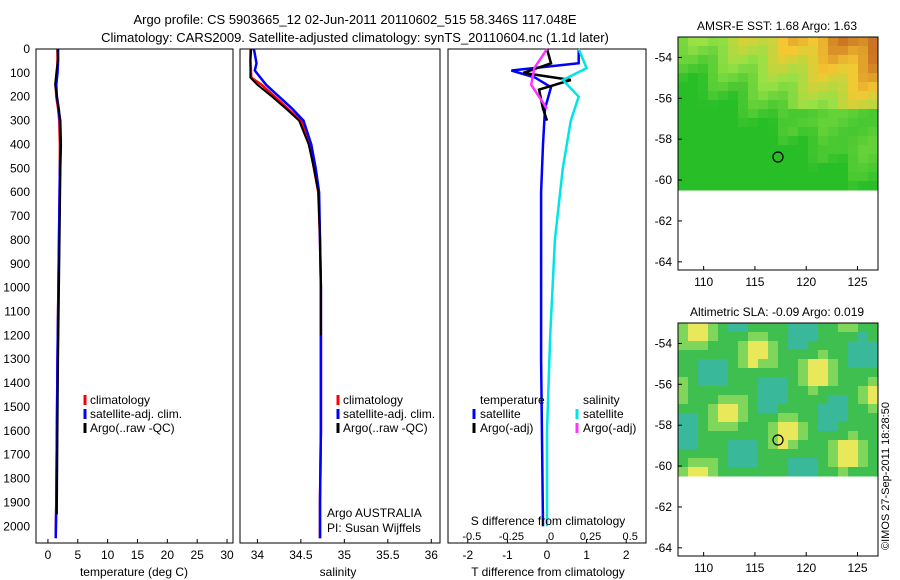 The height and width of the screenshot is (580, 900). Describe the element at coordinates (16, 383) in the screenshot. I see `depth-tick-label: 1400` at that location.